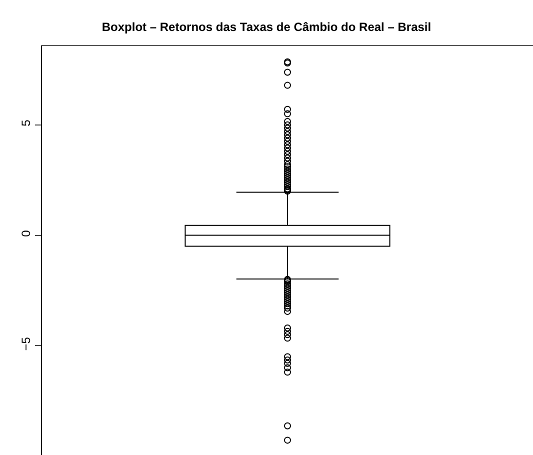 This screenshot has height=455, width=533. Describe the element at coordinates (26, 122) in the screenshot. I see `y-tick-label: 5` at that location.